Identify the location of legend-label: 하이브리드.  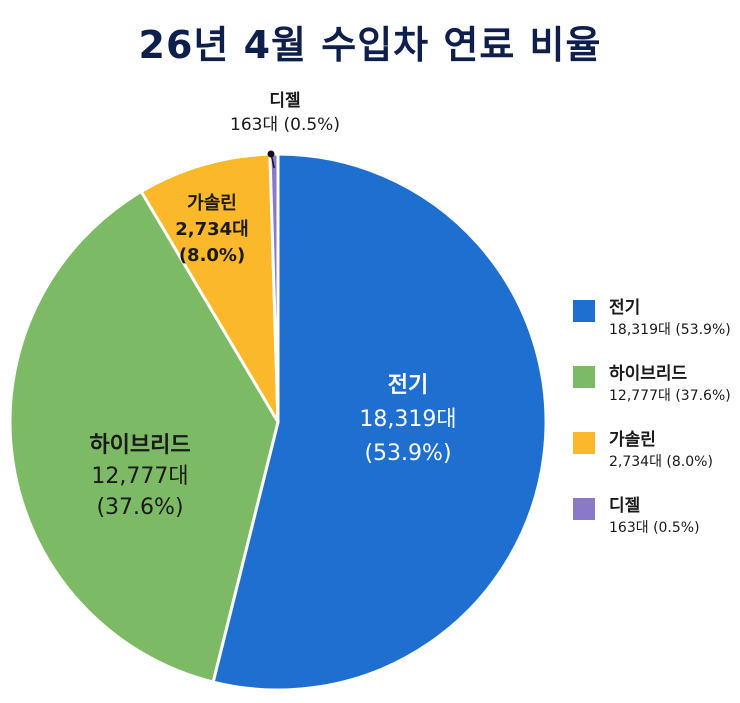
(648, 374).